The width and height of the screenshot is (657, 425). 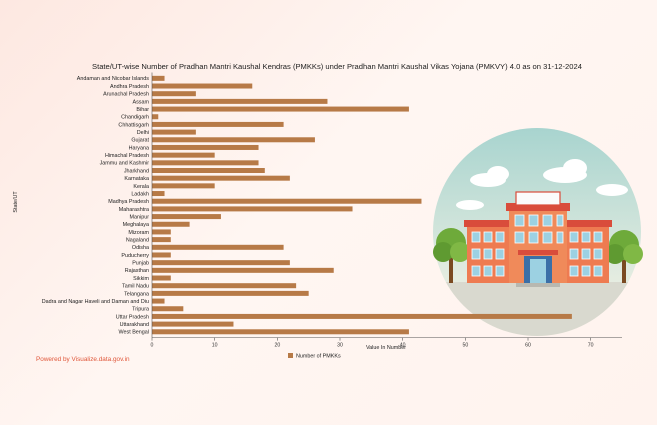 I want to click on x-tick-label: 50, so click(x=465, y=346).